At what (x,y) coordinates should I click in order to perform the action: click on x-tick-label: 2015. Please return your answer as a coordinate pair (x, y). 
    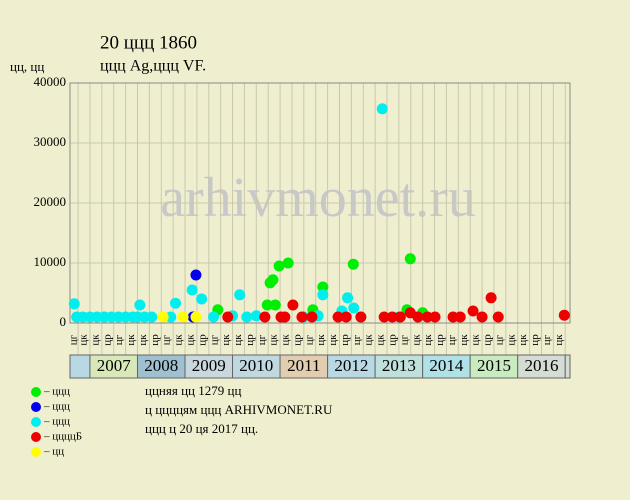
    Looking at the image, I should click on (494, 365).